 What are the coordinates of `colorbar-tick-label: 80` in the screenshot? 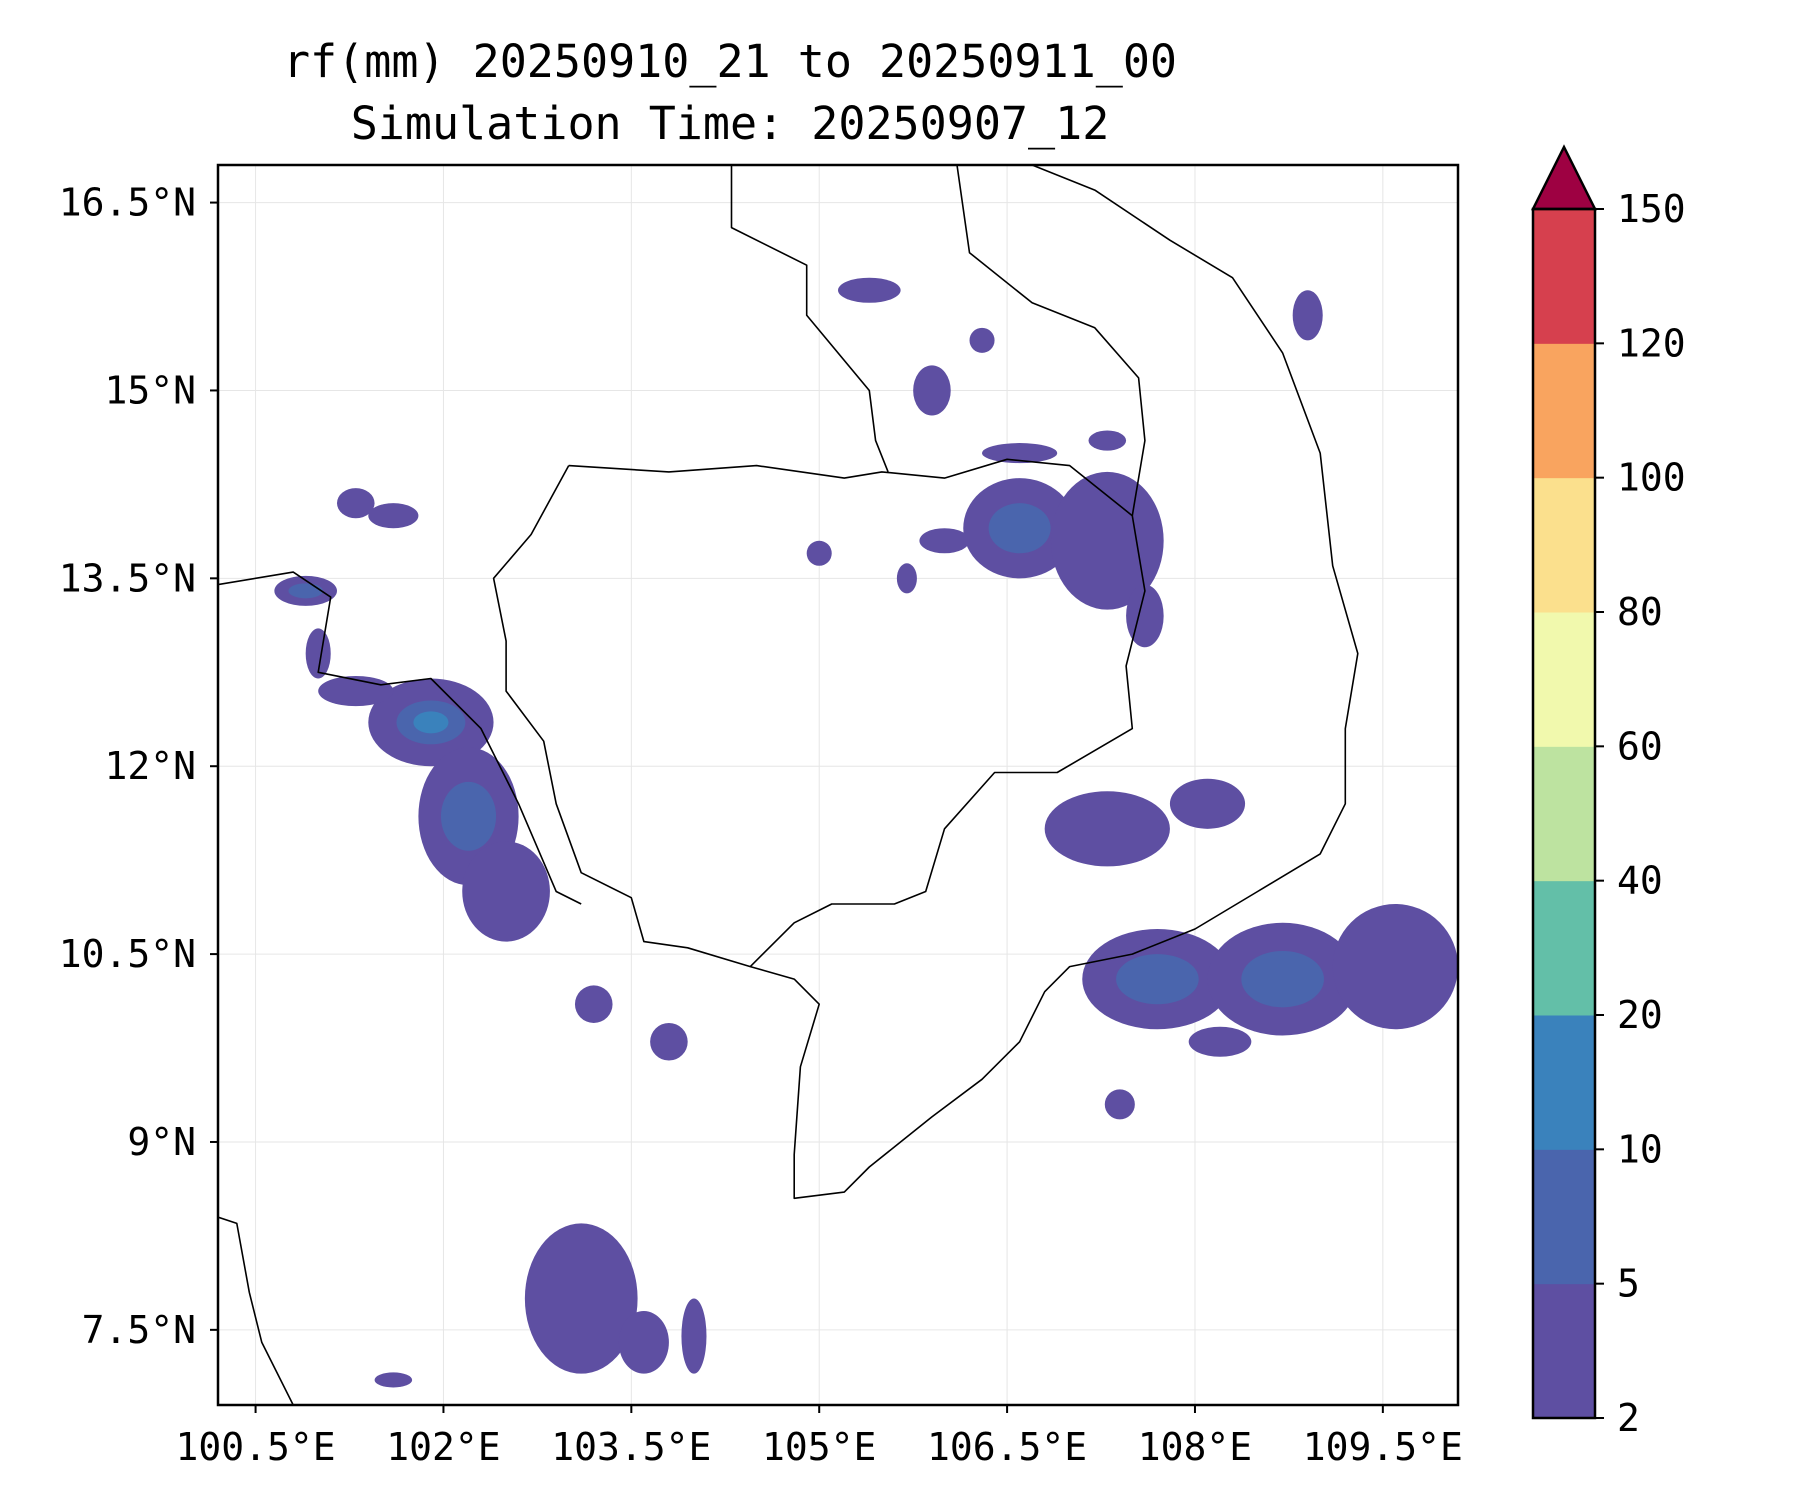 It's located at (1640, 612).